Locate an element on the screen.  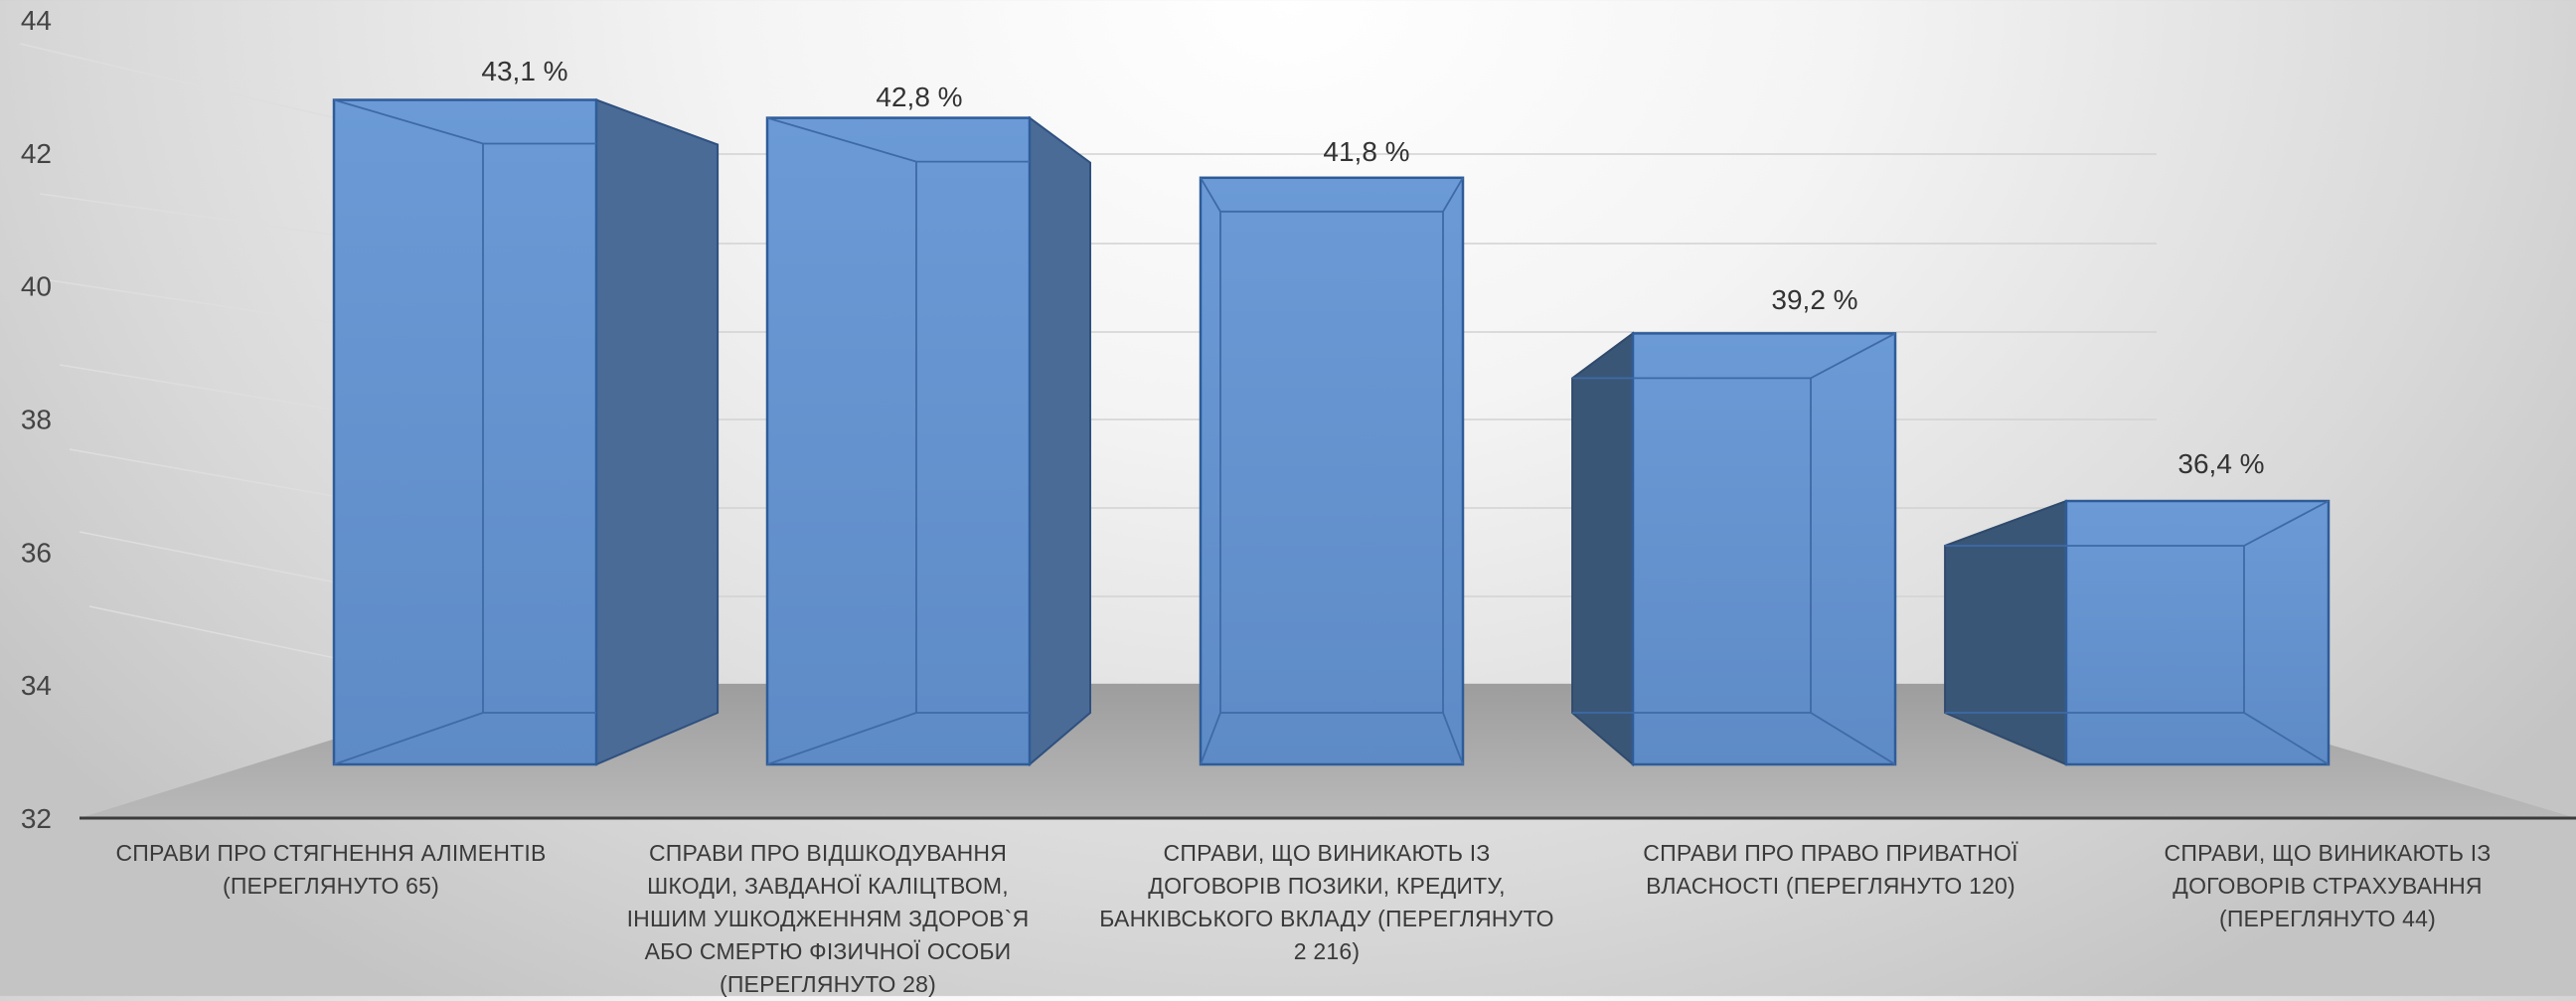
y-tick-label: 44 is located at coordinates (36, 21).